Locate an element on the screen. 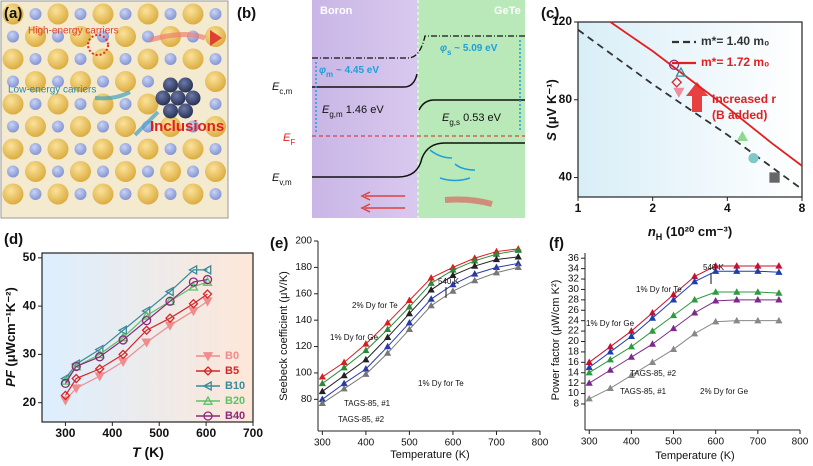 The image size is (813, 466). symbol: n is located at coordinates (652, 231).